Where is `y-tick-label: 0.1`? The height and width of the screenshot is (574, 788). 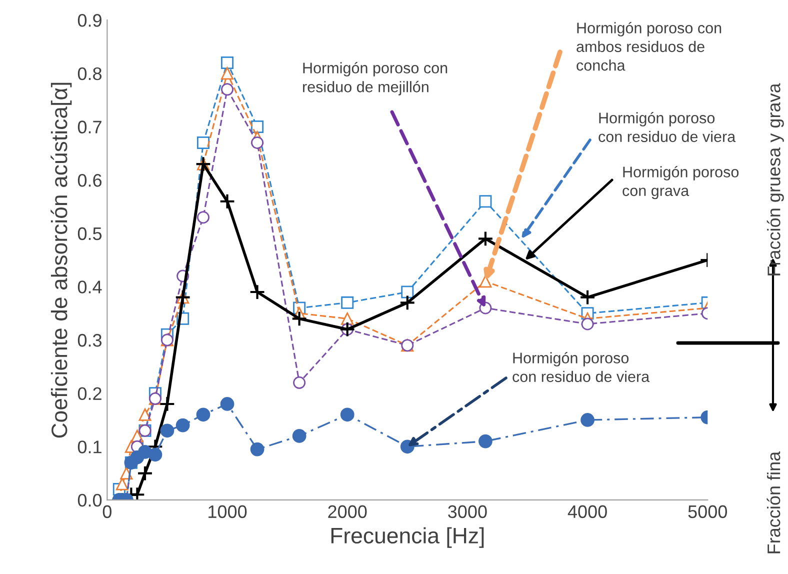 y-tick-label: 0.1 is located at coordinates (90, 447).